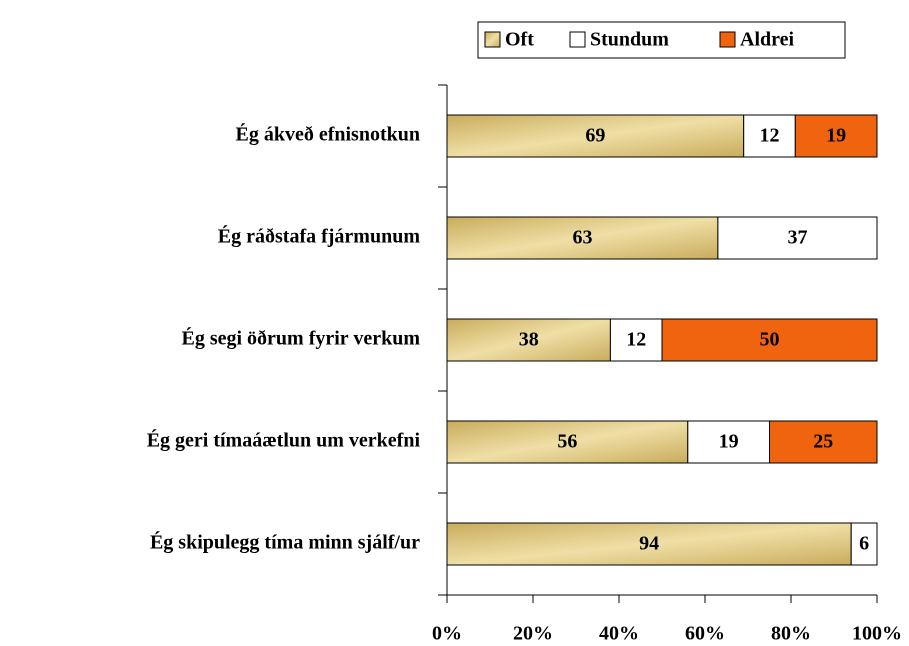  I want to click on data-label: 37, so click(797, 238).